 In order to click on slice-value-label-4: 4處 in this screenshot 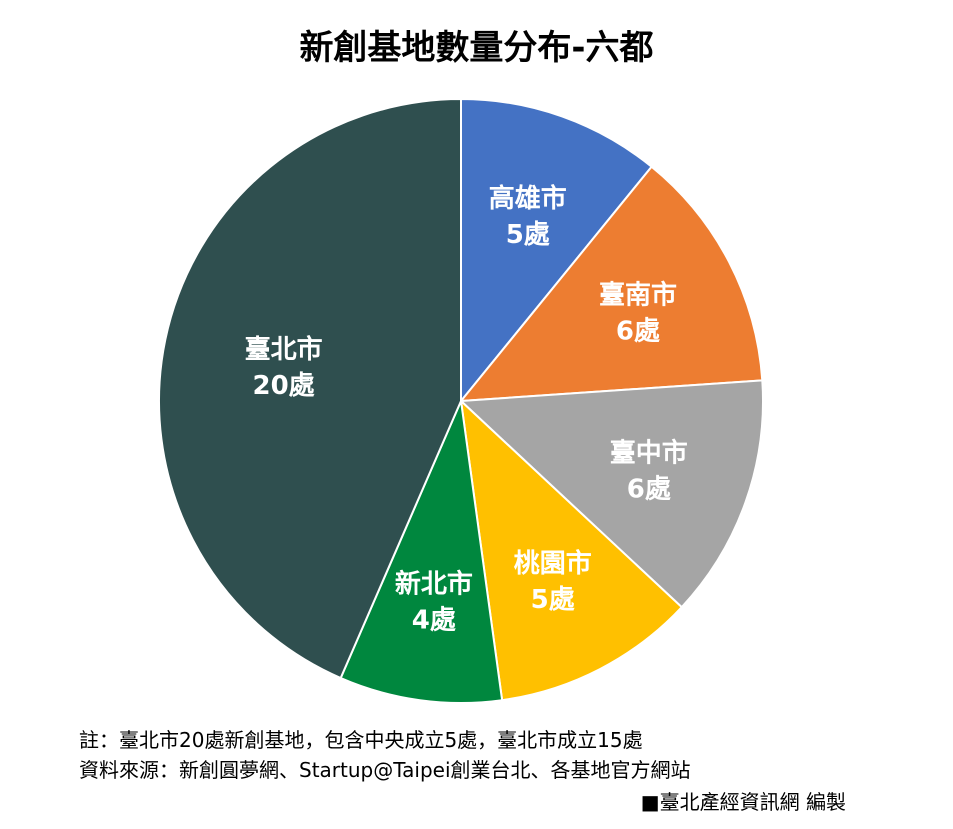, I will do `click(434, 620)`.